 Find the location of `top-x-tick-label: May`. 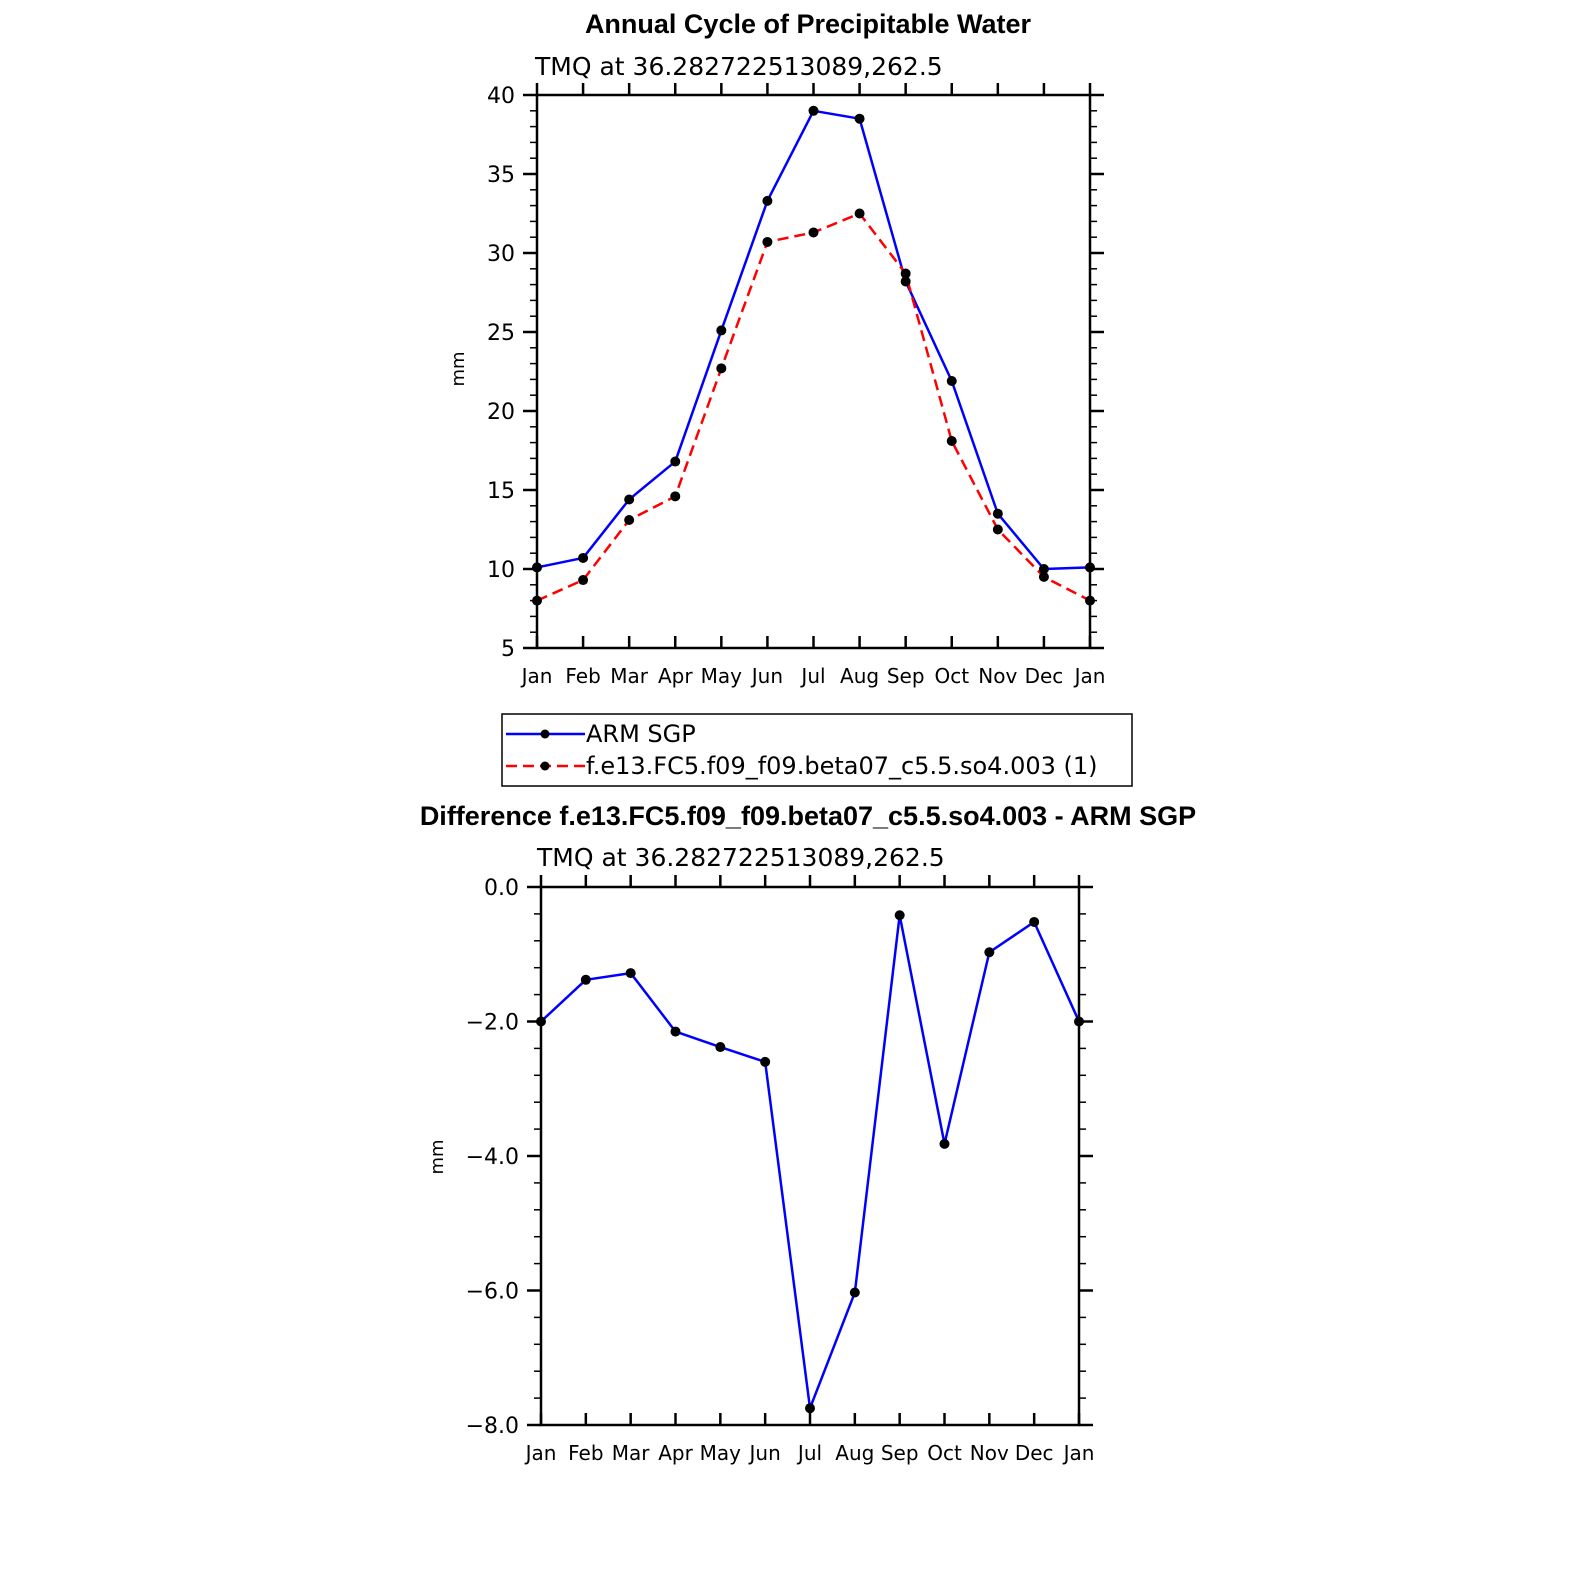

top-x-tick-label: May is located at coordinates (722, 676).